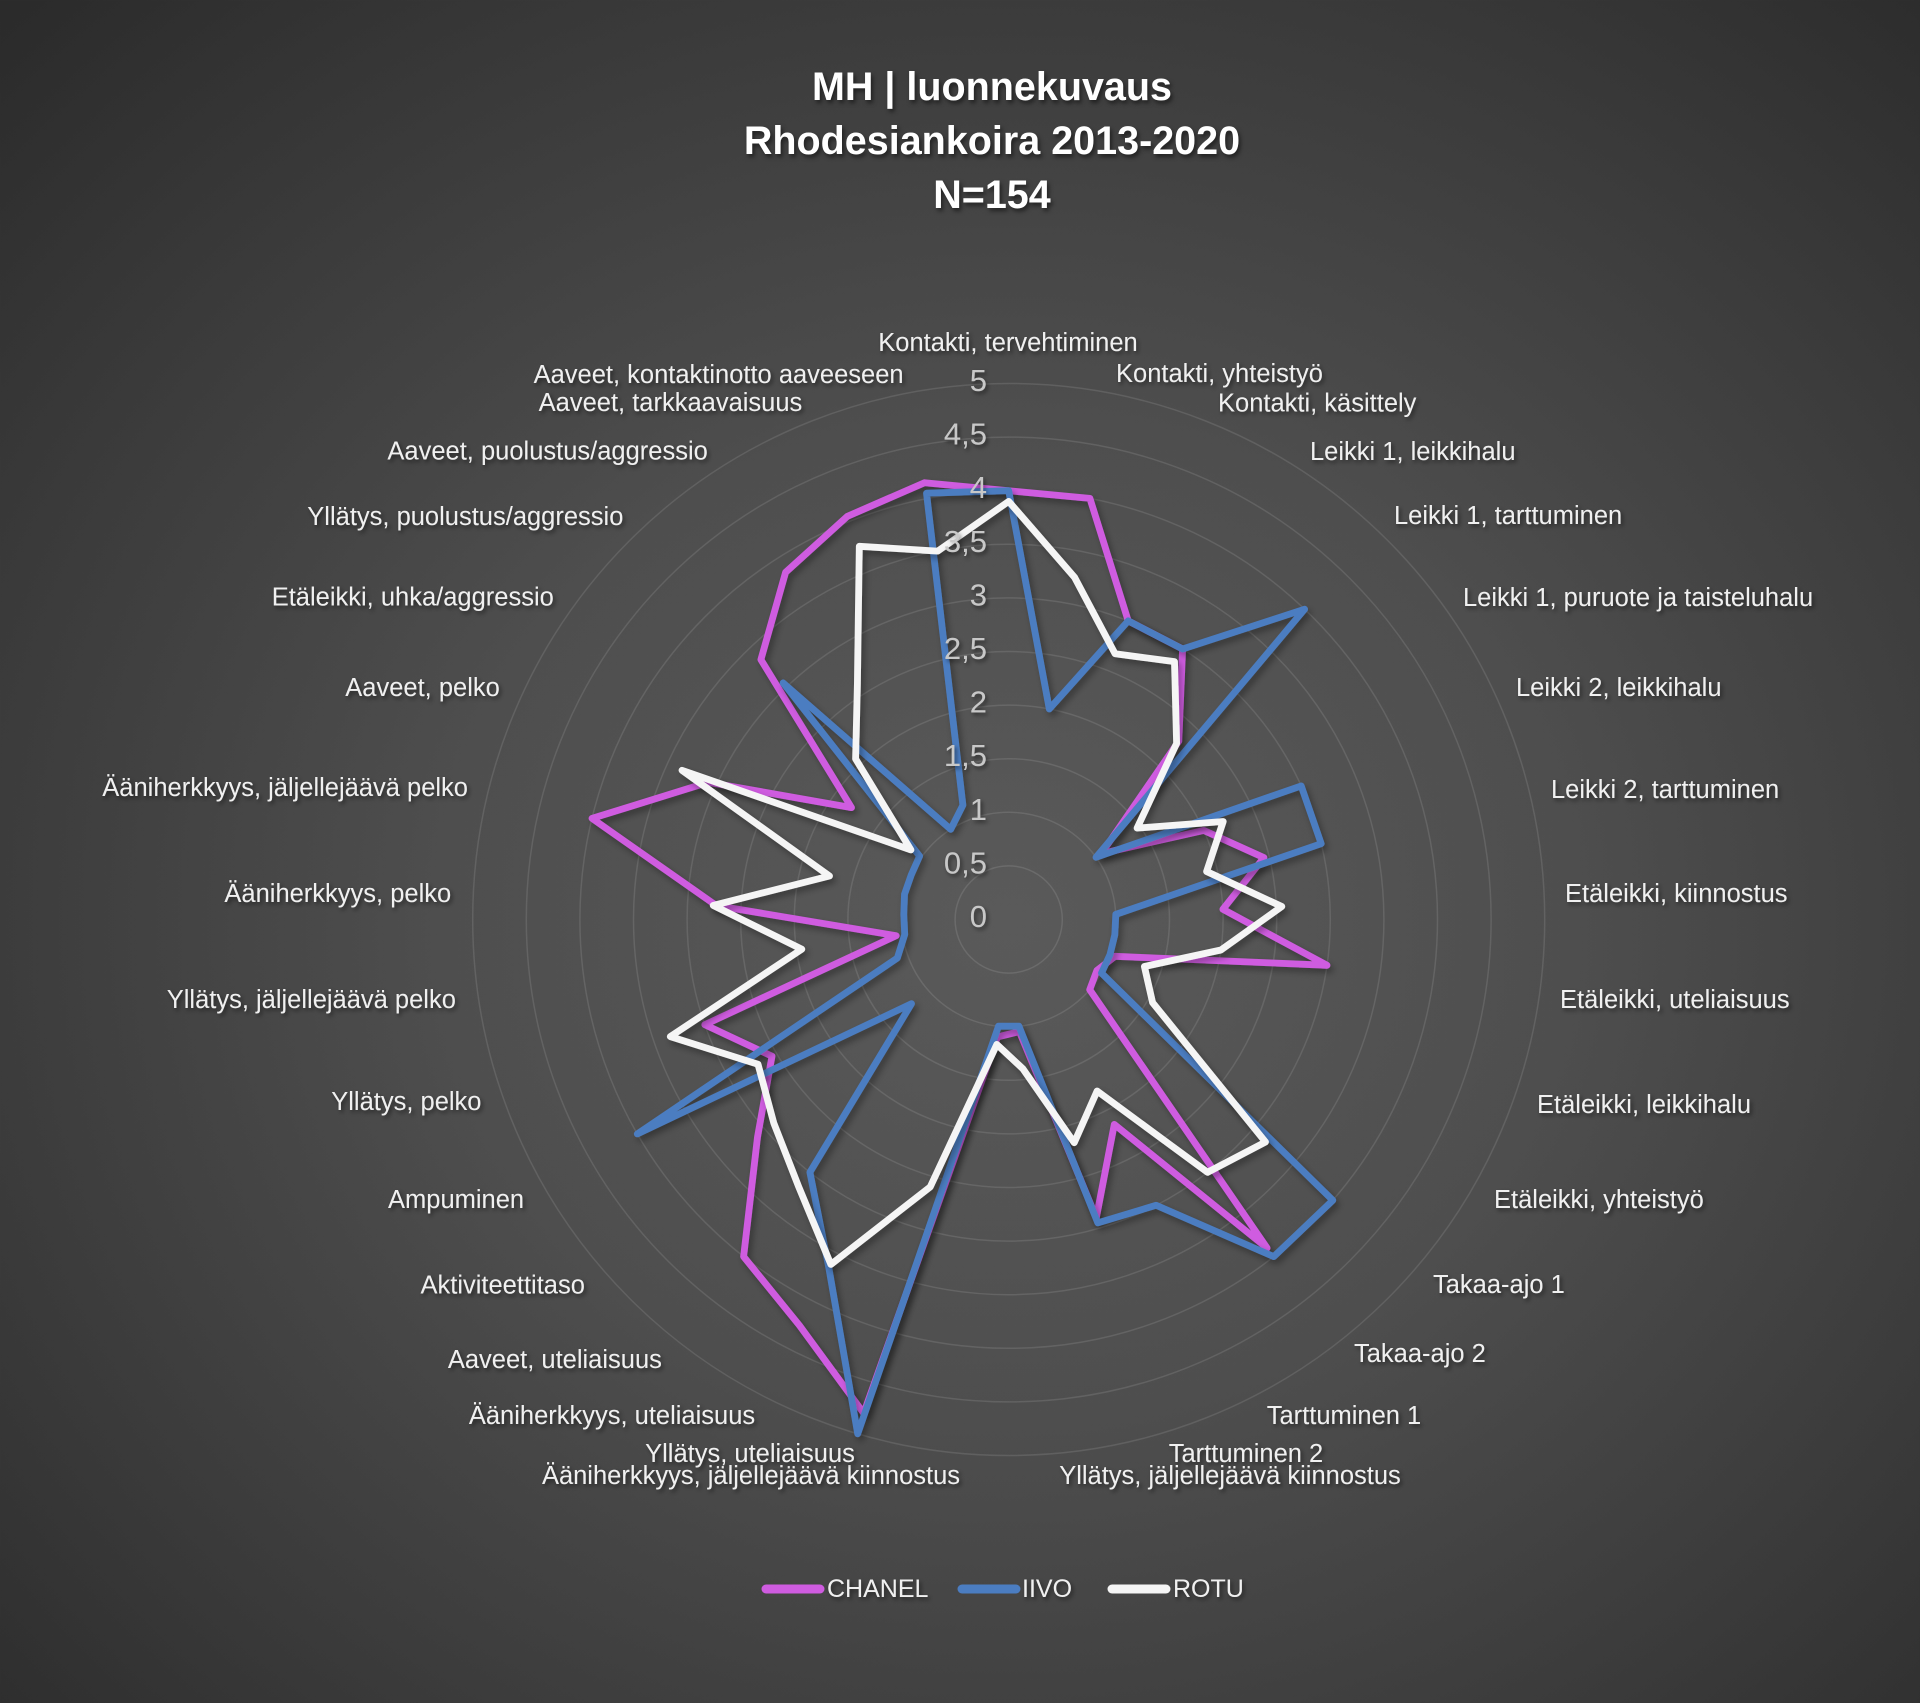  Describe the element at coordinates (413, 597) in the screenshot. I see `svg-text: Etäleikki, uhka/aggressio` at that location.